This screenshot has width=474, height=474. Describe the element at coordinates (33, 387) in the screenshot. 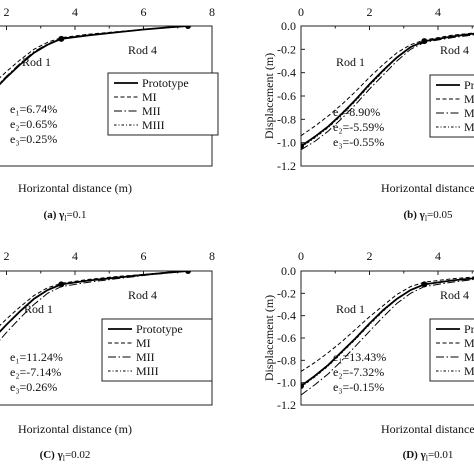

I see `error-annotation: e₃=0.26%` at that location.